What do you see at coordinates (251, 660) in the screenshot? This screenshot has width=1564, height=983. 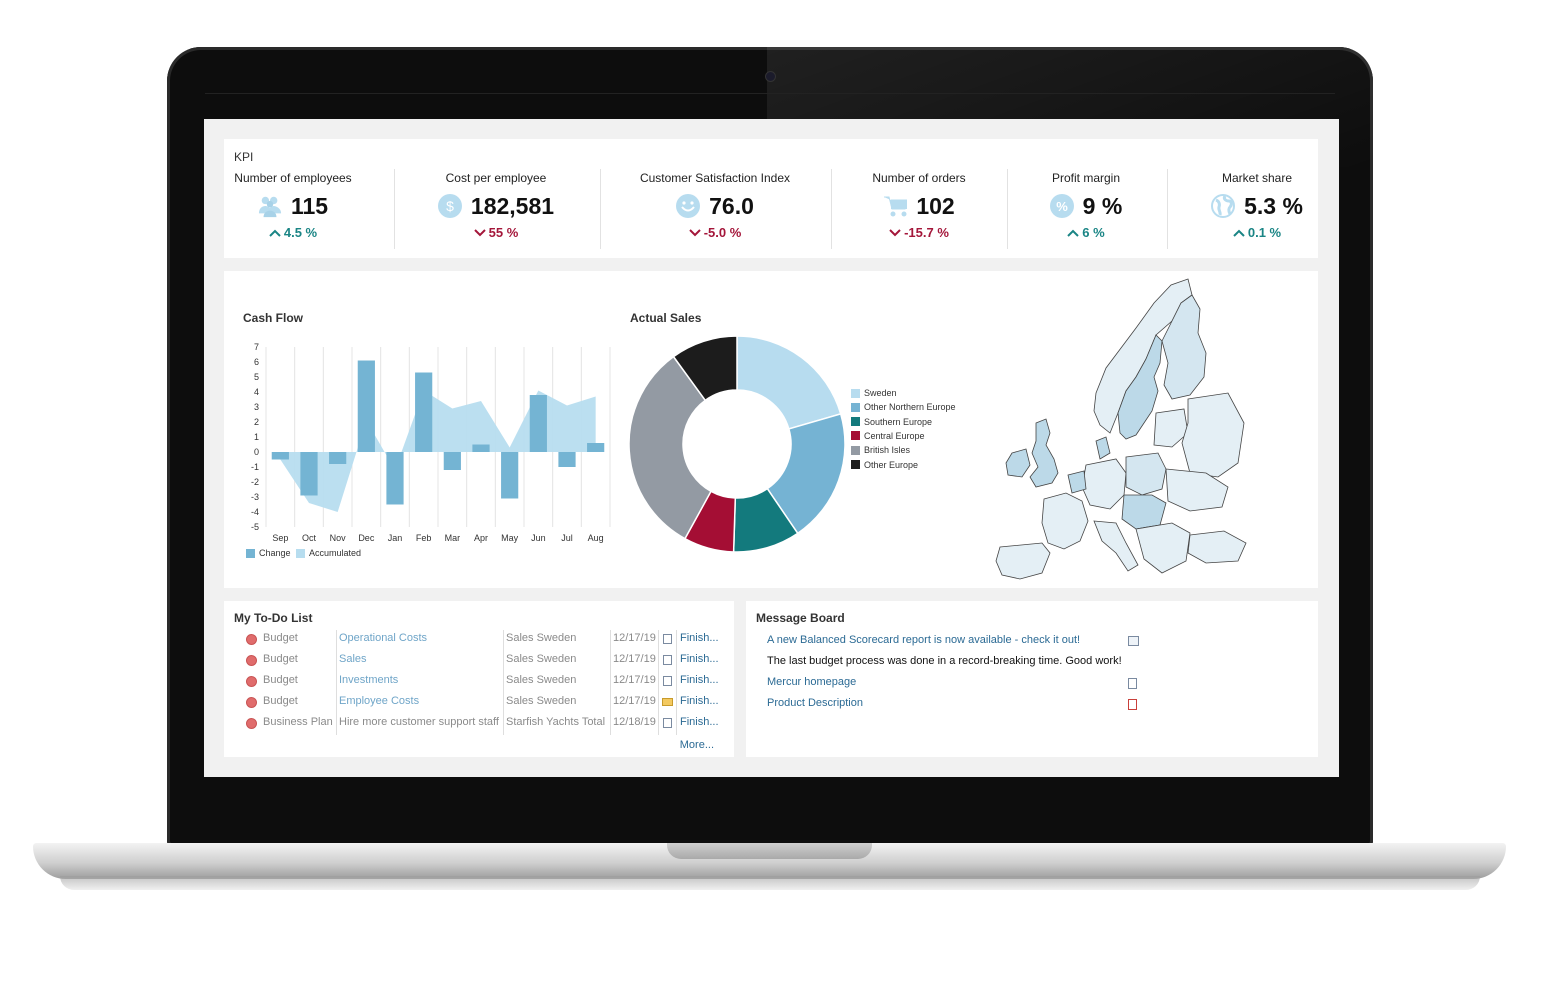 I see `status-dot-icon` at bounding box center [251, 660].